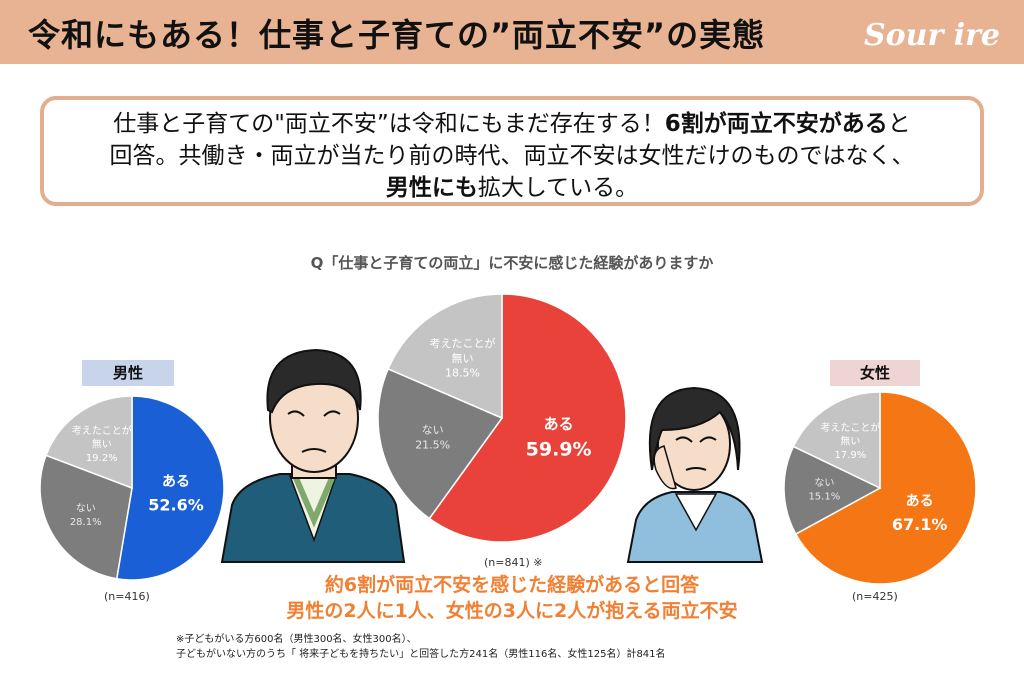  Describe the element at coordinates (513, 562) in the screenshot. I see `overall-n: (n=841) ※` at that location.